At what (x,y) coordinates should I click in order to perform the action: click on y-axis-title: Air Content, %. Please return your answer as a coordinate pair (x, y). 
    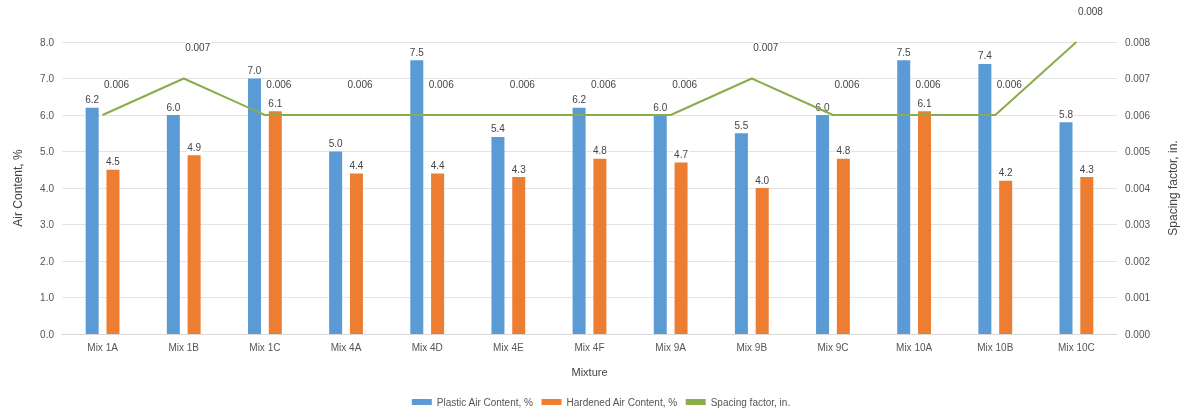
    Looking at the image, I should click on (18, 187).